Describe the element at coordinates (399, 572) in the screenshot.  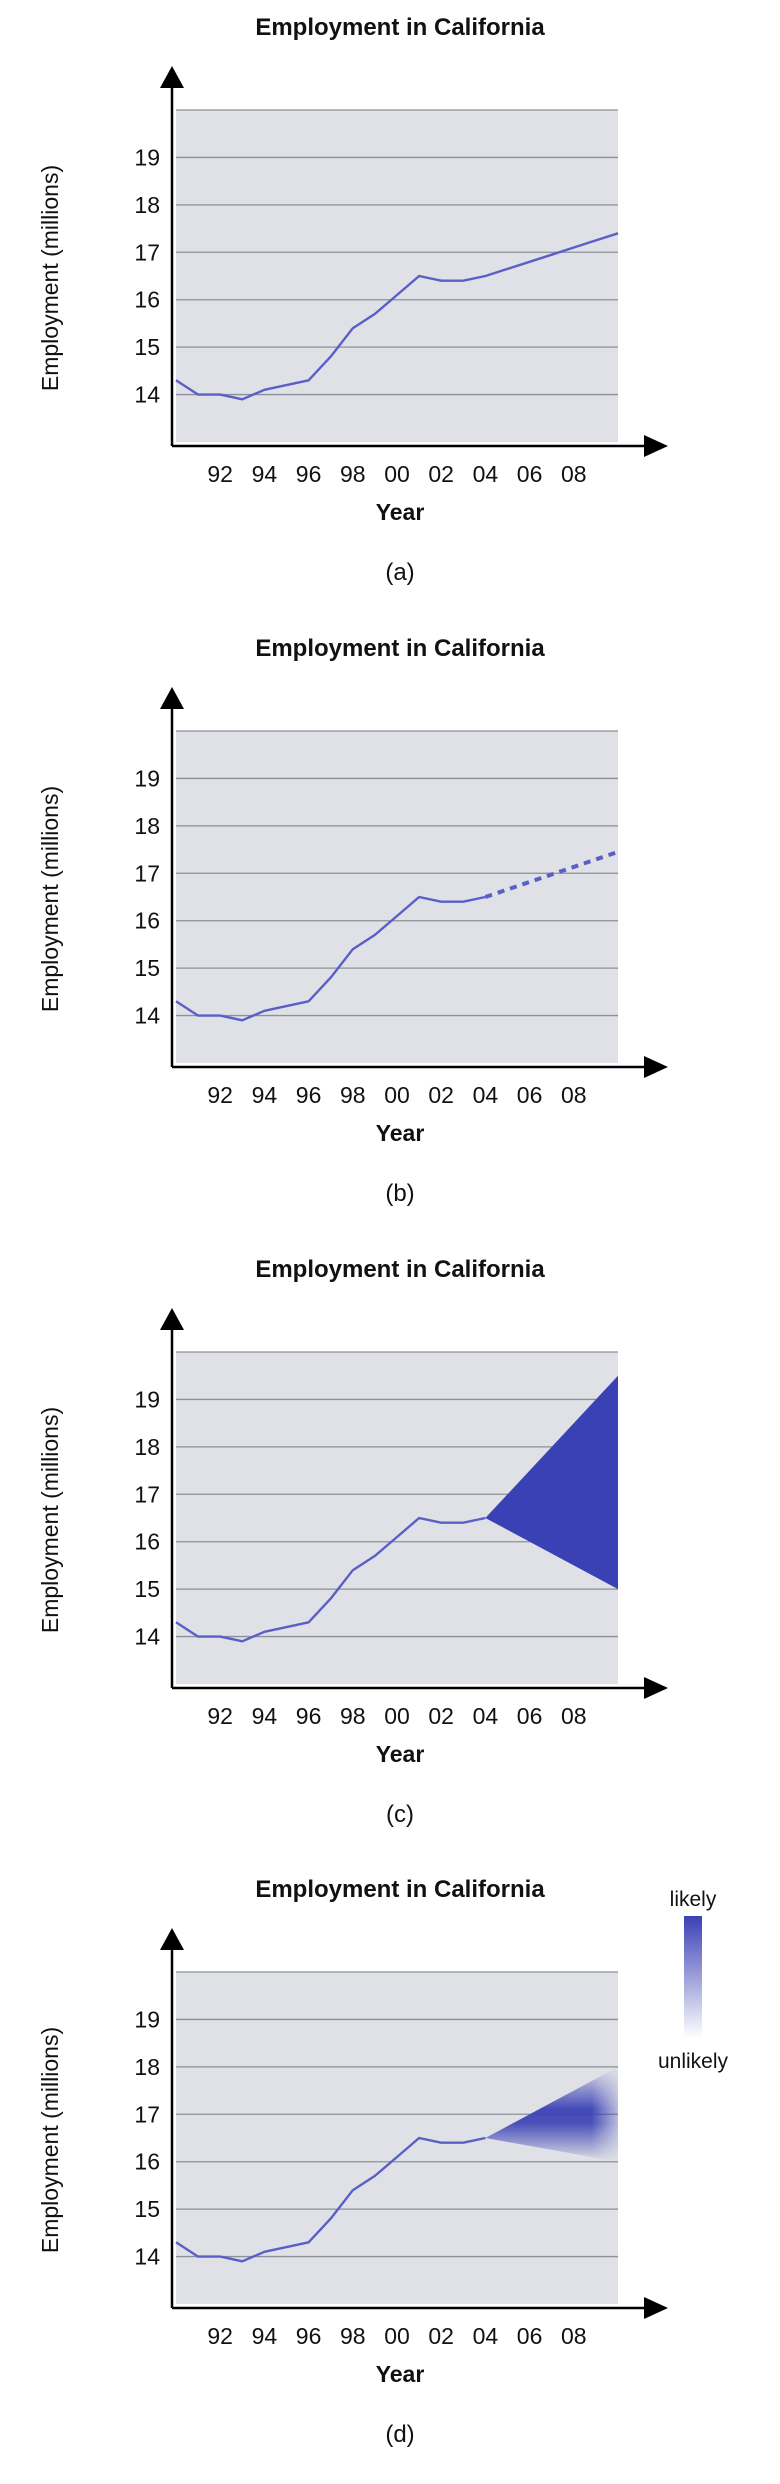
I see `panel-label: (a)` at that location.